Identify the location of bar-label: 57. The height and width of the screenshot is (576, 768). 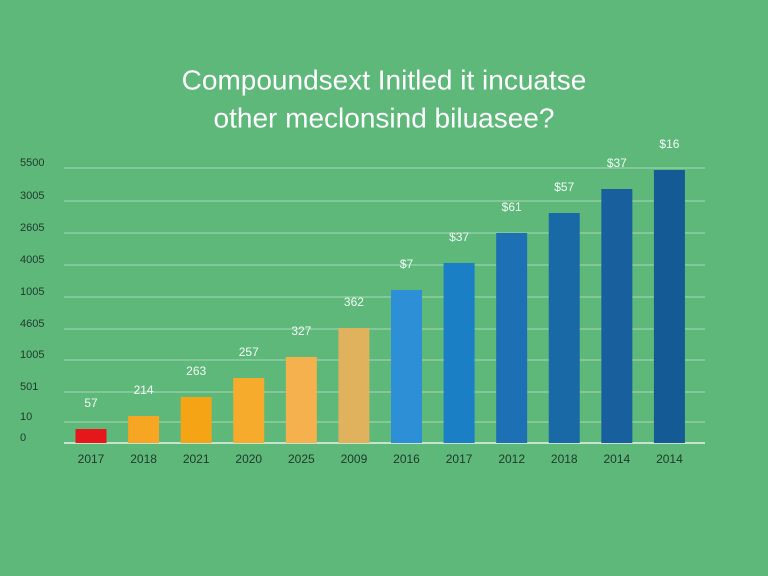
(91, 403).